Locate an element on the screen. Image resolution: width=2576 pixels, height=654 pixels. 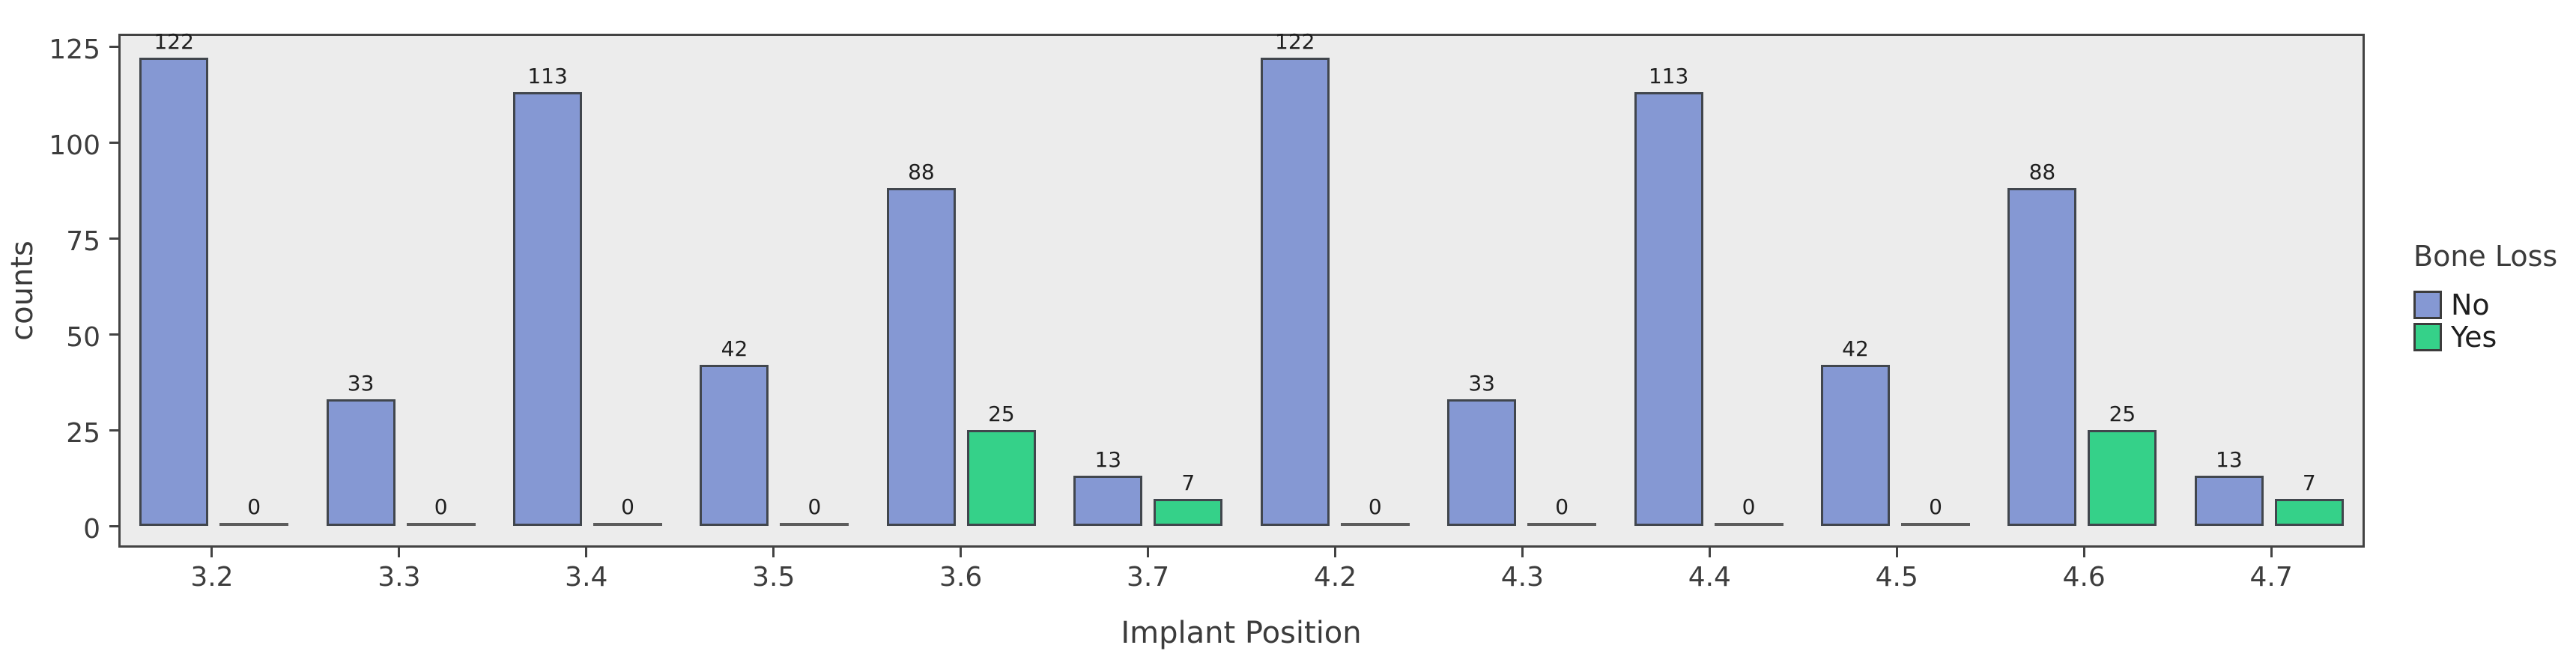
bar-no-3.4 is located at coordinates (548, 309).